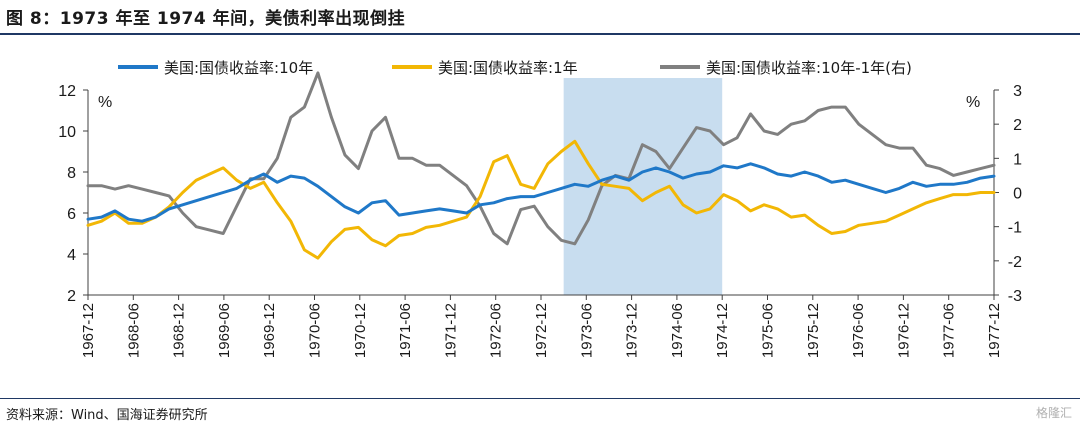 The height and width of the screenshot is (431, 1080). Describe the element at coordinates (858, 330) in the screenshot. I see `x-tick-label: 1976-06` at that location.